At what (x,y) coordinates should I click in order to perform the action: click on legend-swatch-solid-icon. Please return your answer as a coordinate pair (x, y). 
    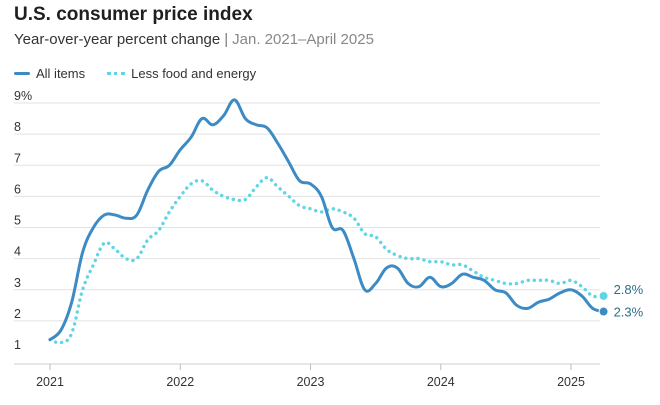
    Looking at the image, I should click on (22, 73).